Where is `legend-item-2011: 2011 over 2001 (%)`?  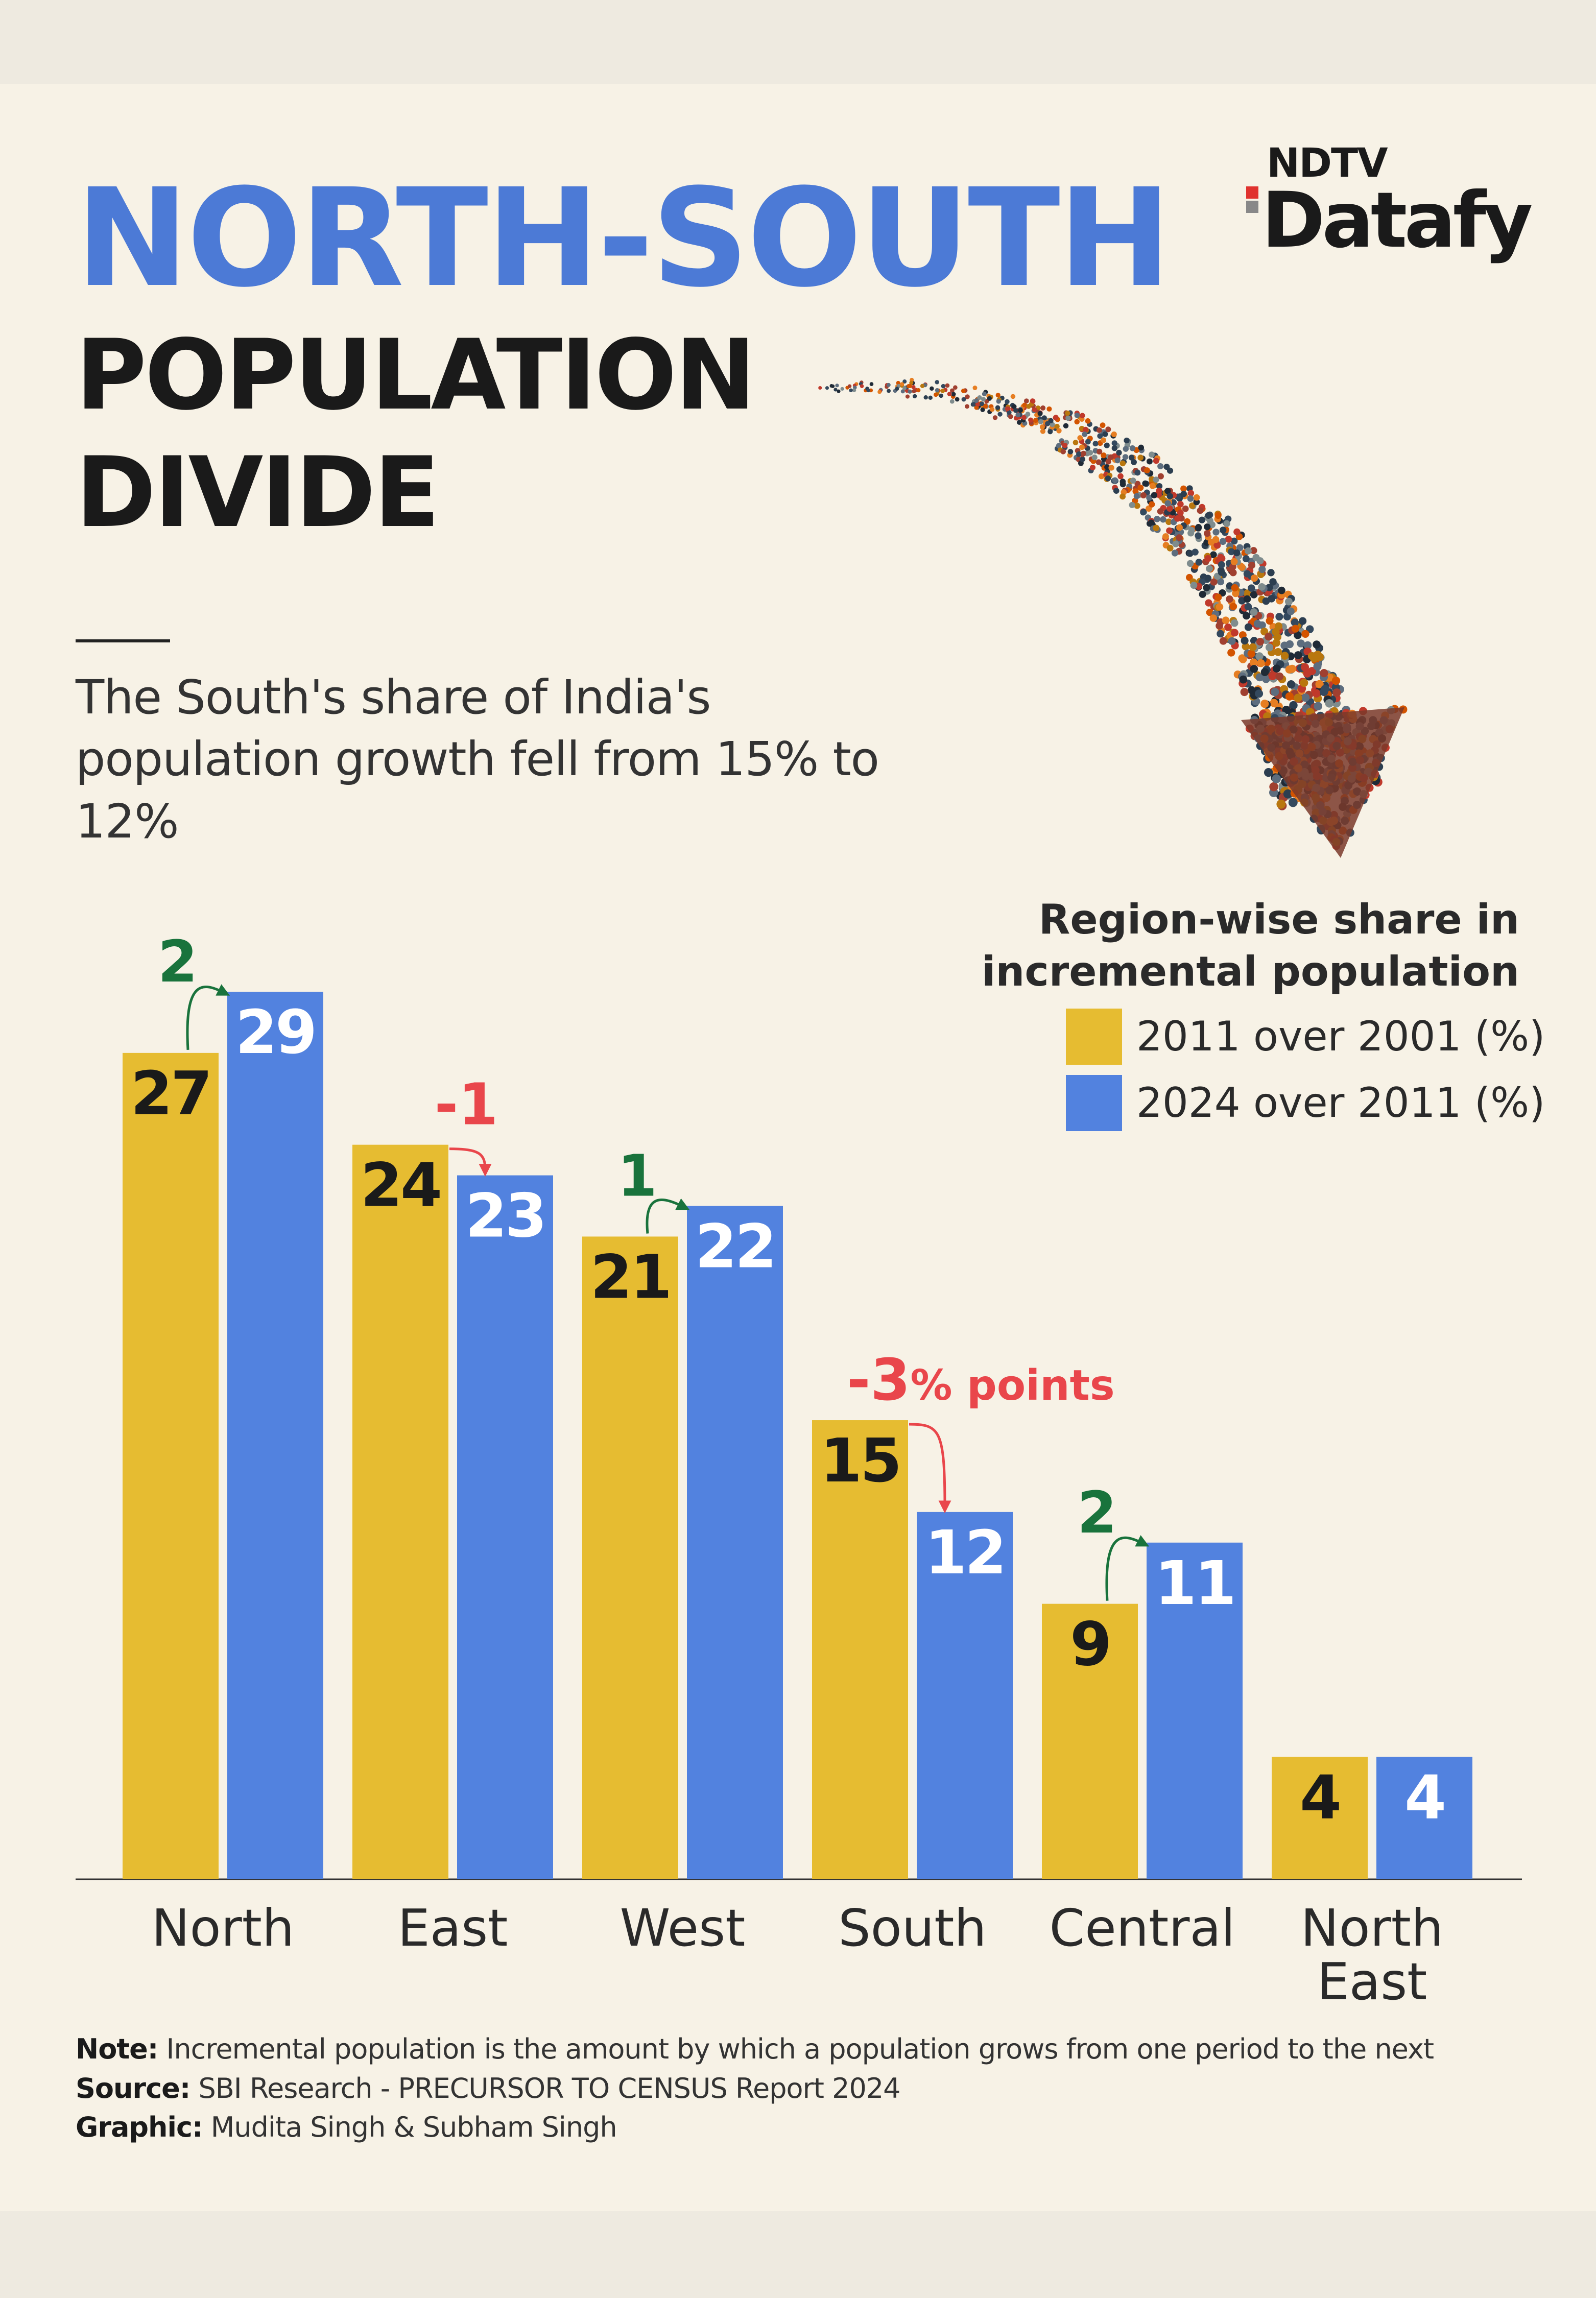
legend-item-2011: 2011 over 2001 (%) is located at coordinates (1238, 1036).